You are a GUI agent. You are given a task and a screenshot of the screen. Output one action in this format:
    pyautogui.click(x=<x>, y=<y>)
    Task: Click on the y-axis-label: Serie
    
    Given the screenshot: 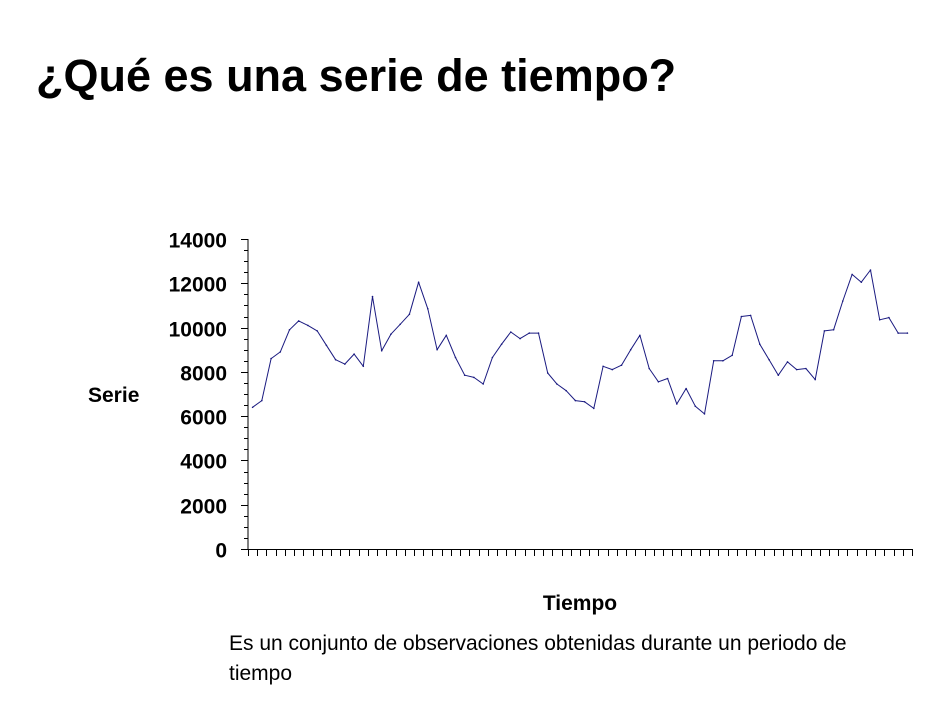 What is the action you would take?
    pyautogui.click(x=113, y=395)
    